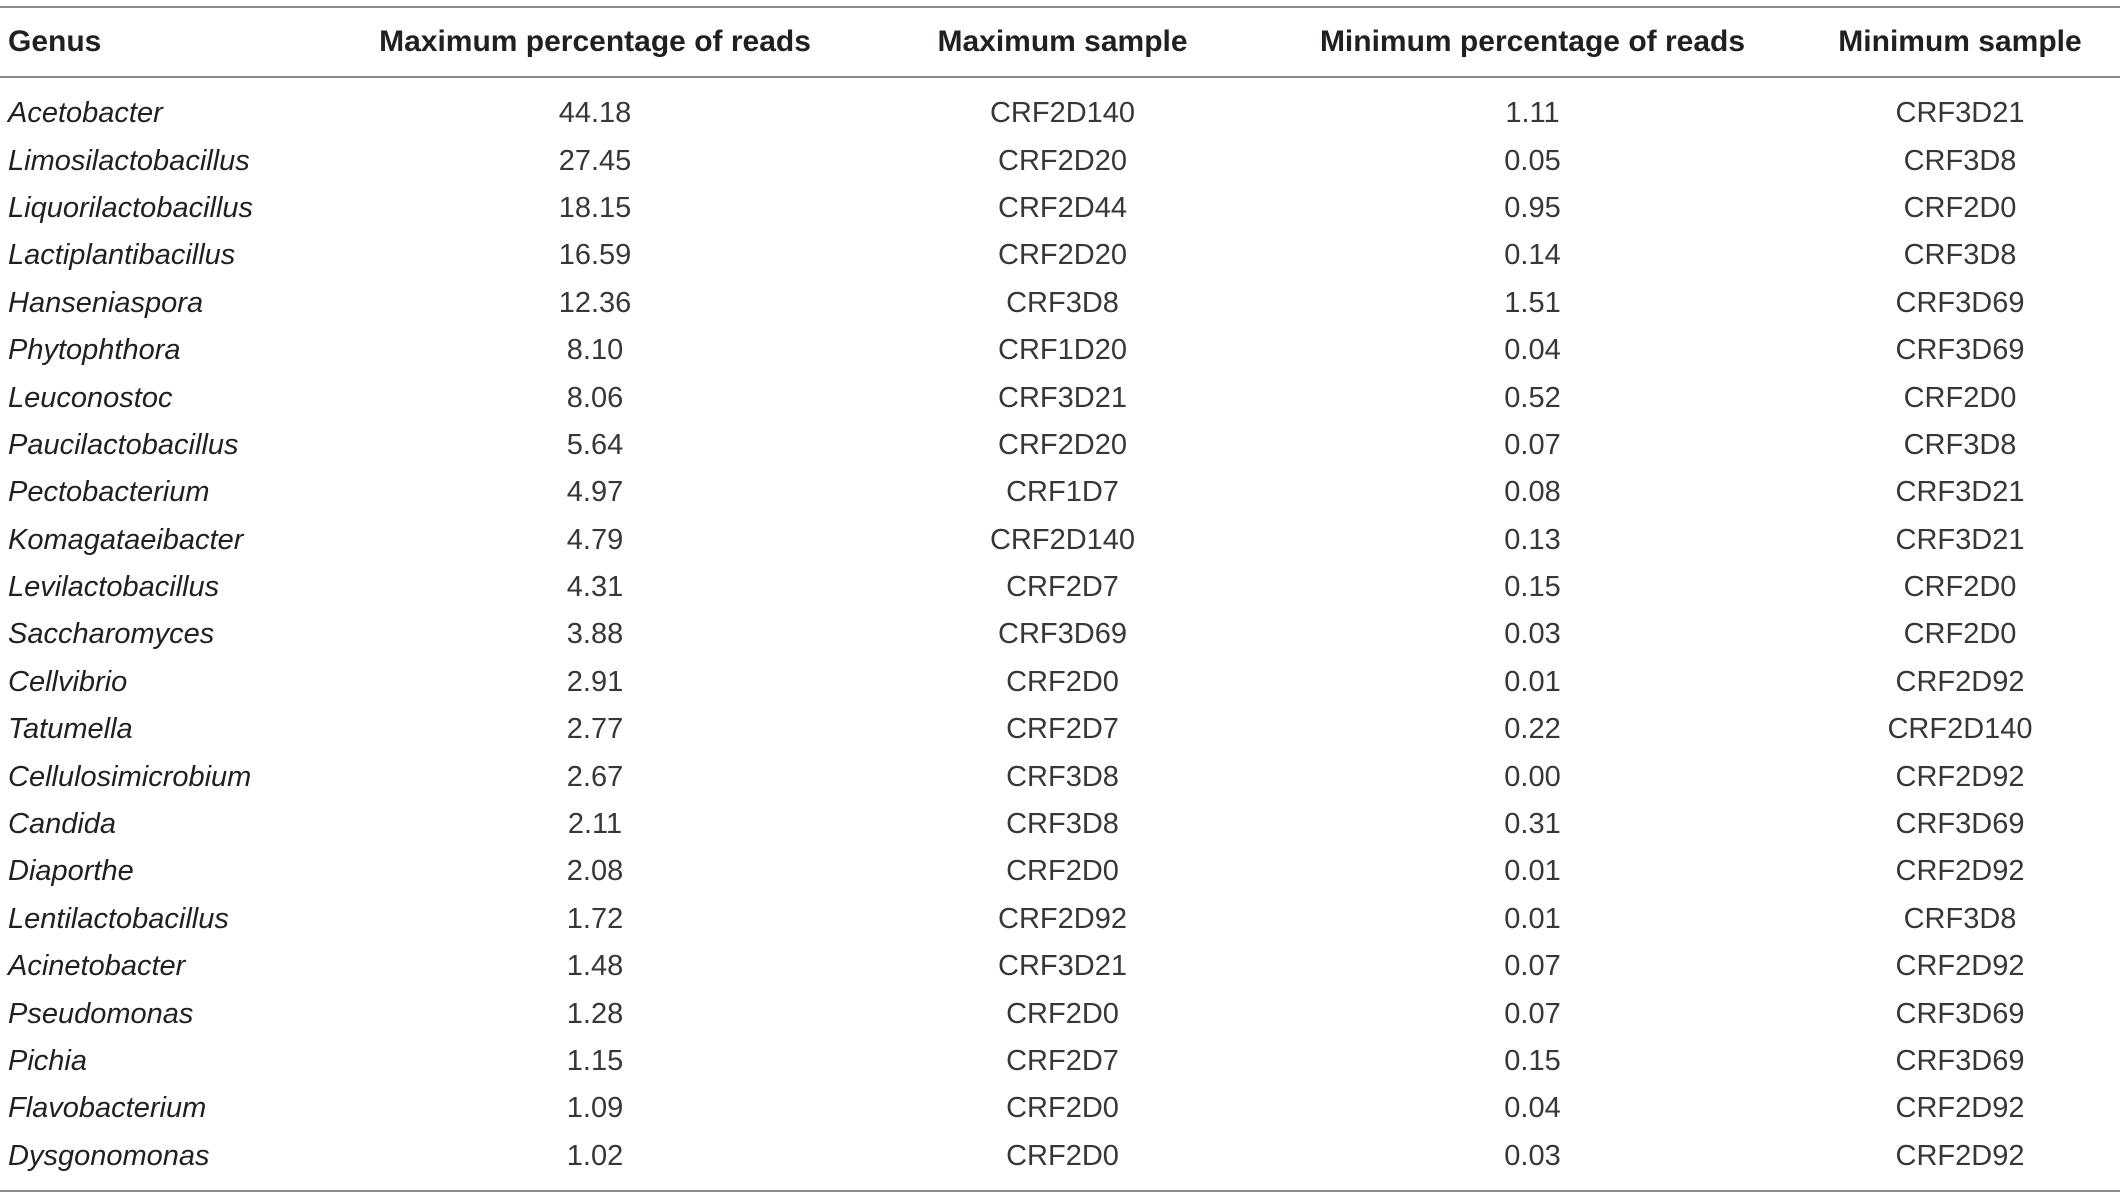 The image size is (2120, 1195). What do you see at coordinates (595, 587) in the screenshot?
I see `cell-max-percentage: 4.31` at bounding box center [595, 587].